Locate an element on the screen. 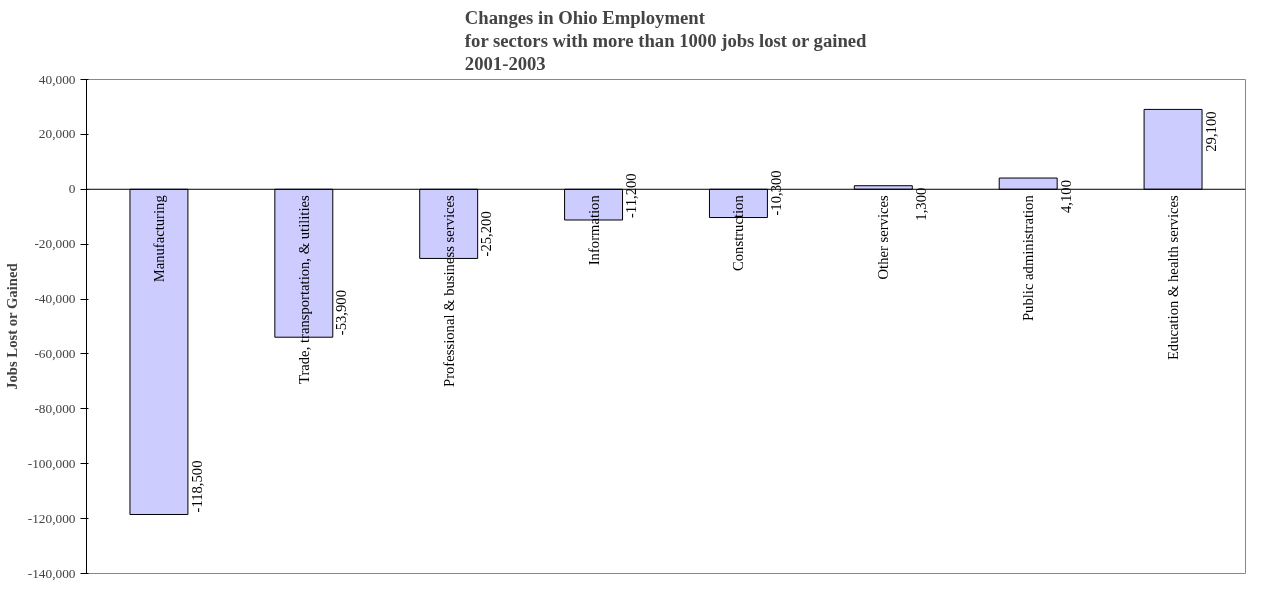  data-label: 29,100 is located at coordinates (1210, 131).